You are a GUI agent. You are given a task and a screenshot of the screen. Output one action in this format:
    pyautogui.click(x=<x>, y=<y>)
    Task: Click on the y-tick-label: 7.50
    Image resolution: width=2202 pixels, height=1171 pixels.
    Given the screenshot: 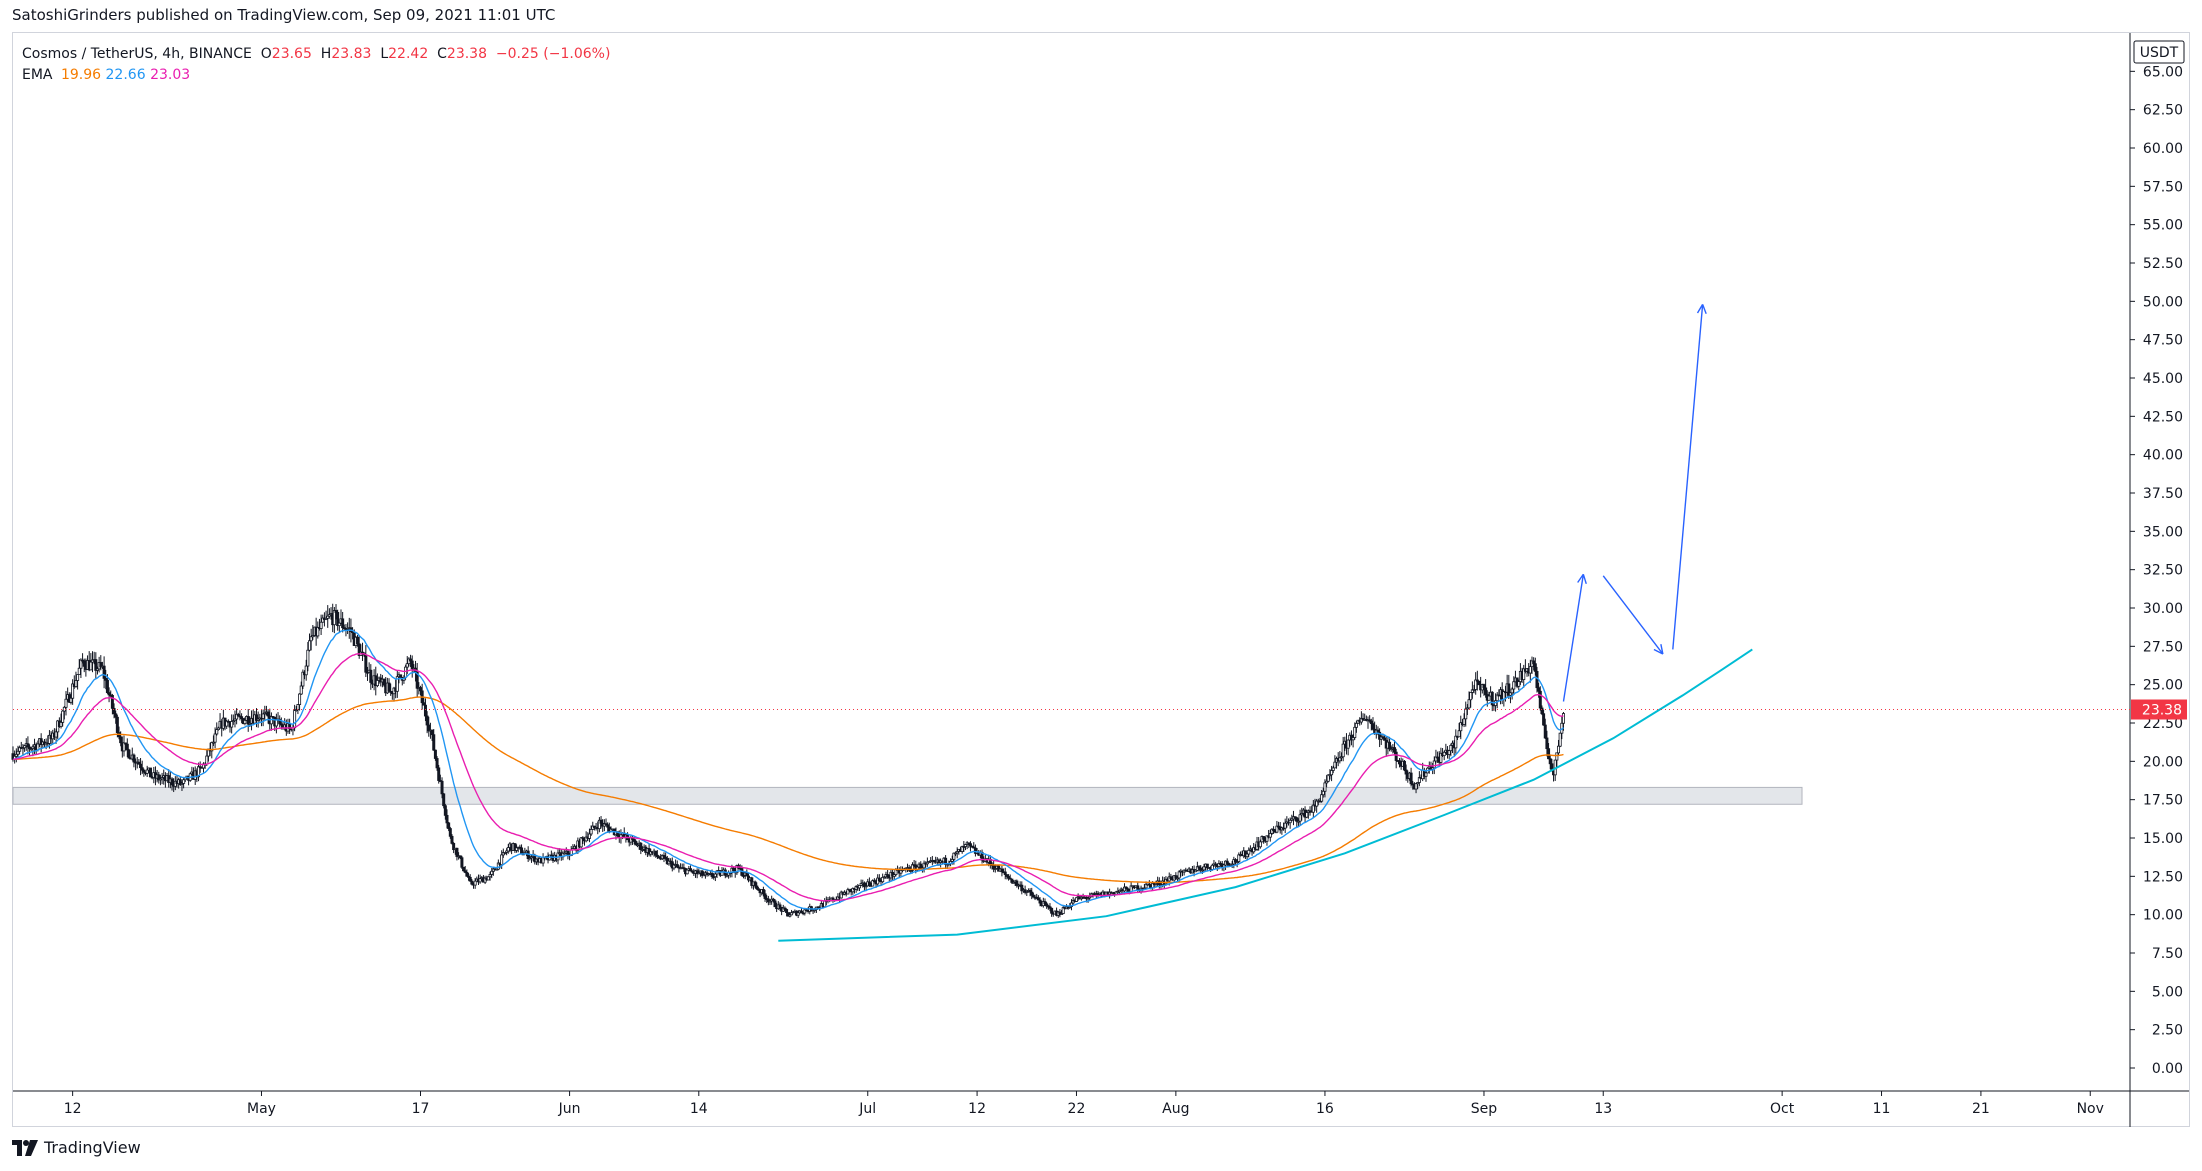 What is the action you would take?
    pyautogui.click(x=2167, y=954)
    